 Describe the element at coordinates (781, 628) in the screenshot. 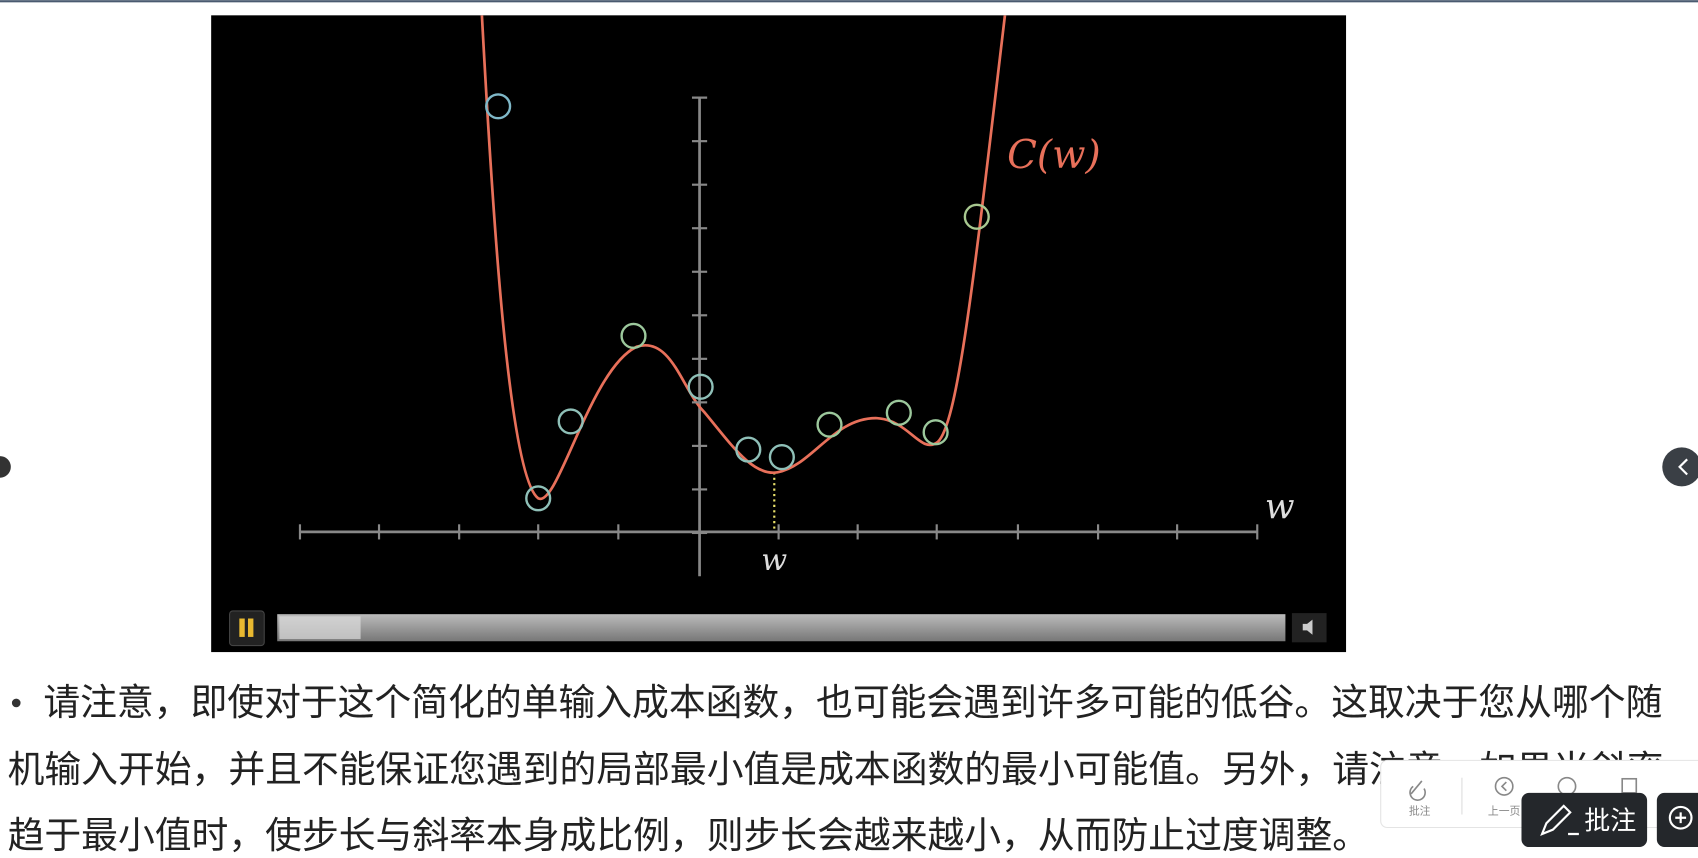

I see `progress-bar` at that location.